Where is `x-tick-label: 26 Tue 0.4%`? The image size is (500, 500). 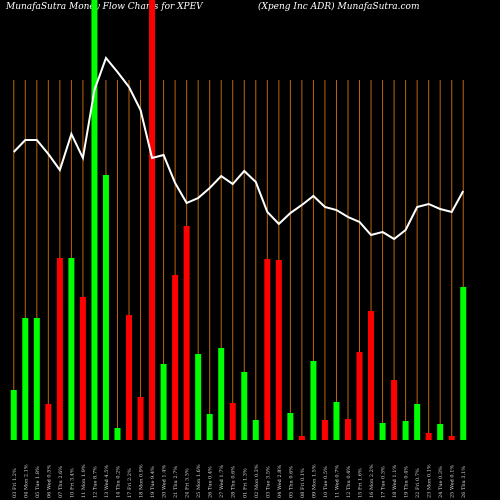
x-tick-label: 26 Tue 0.4% is located at coordinates (211, 482).